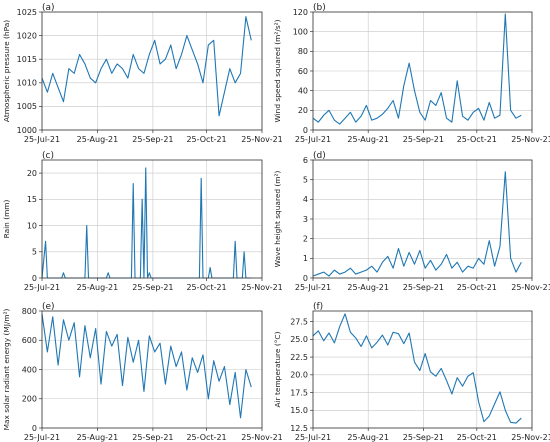 This screenshot has width=550, height=442. I want to click on panel-label: (c), so click(48, 156).